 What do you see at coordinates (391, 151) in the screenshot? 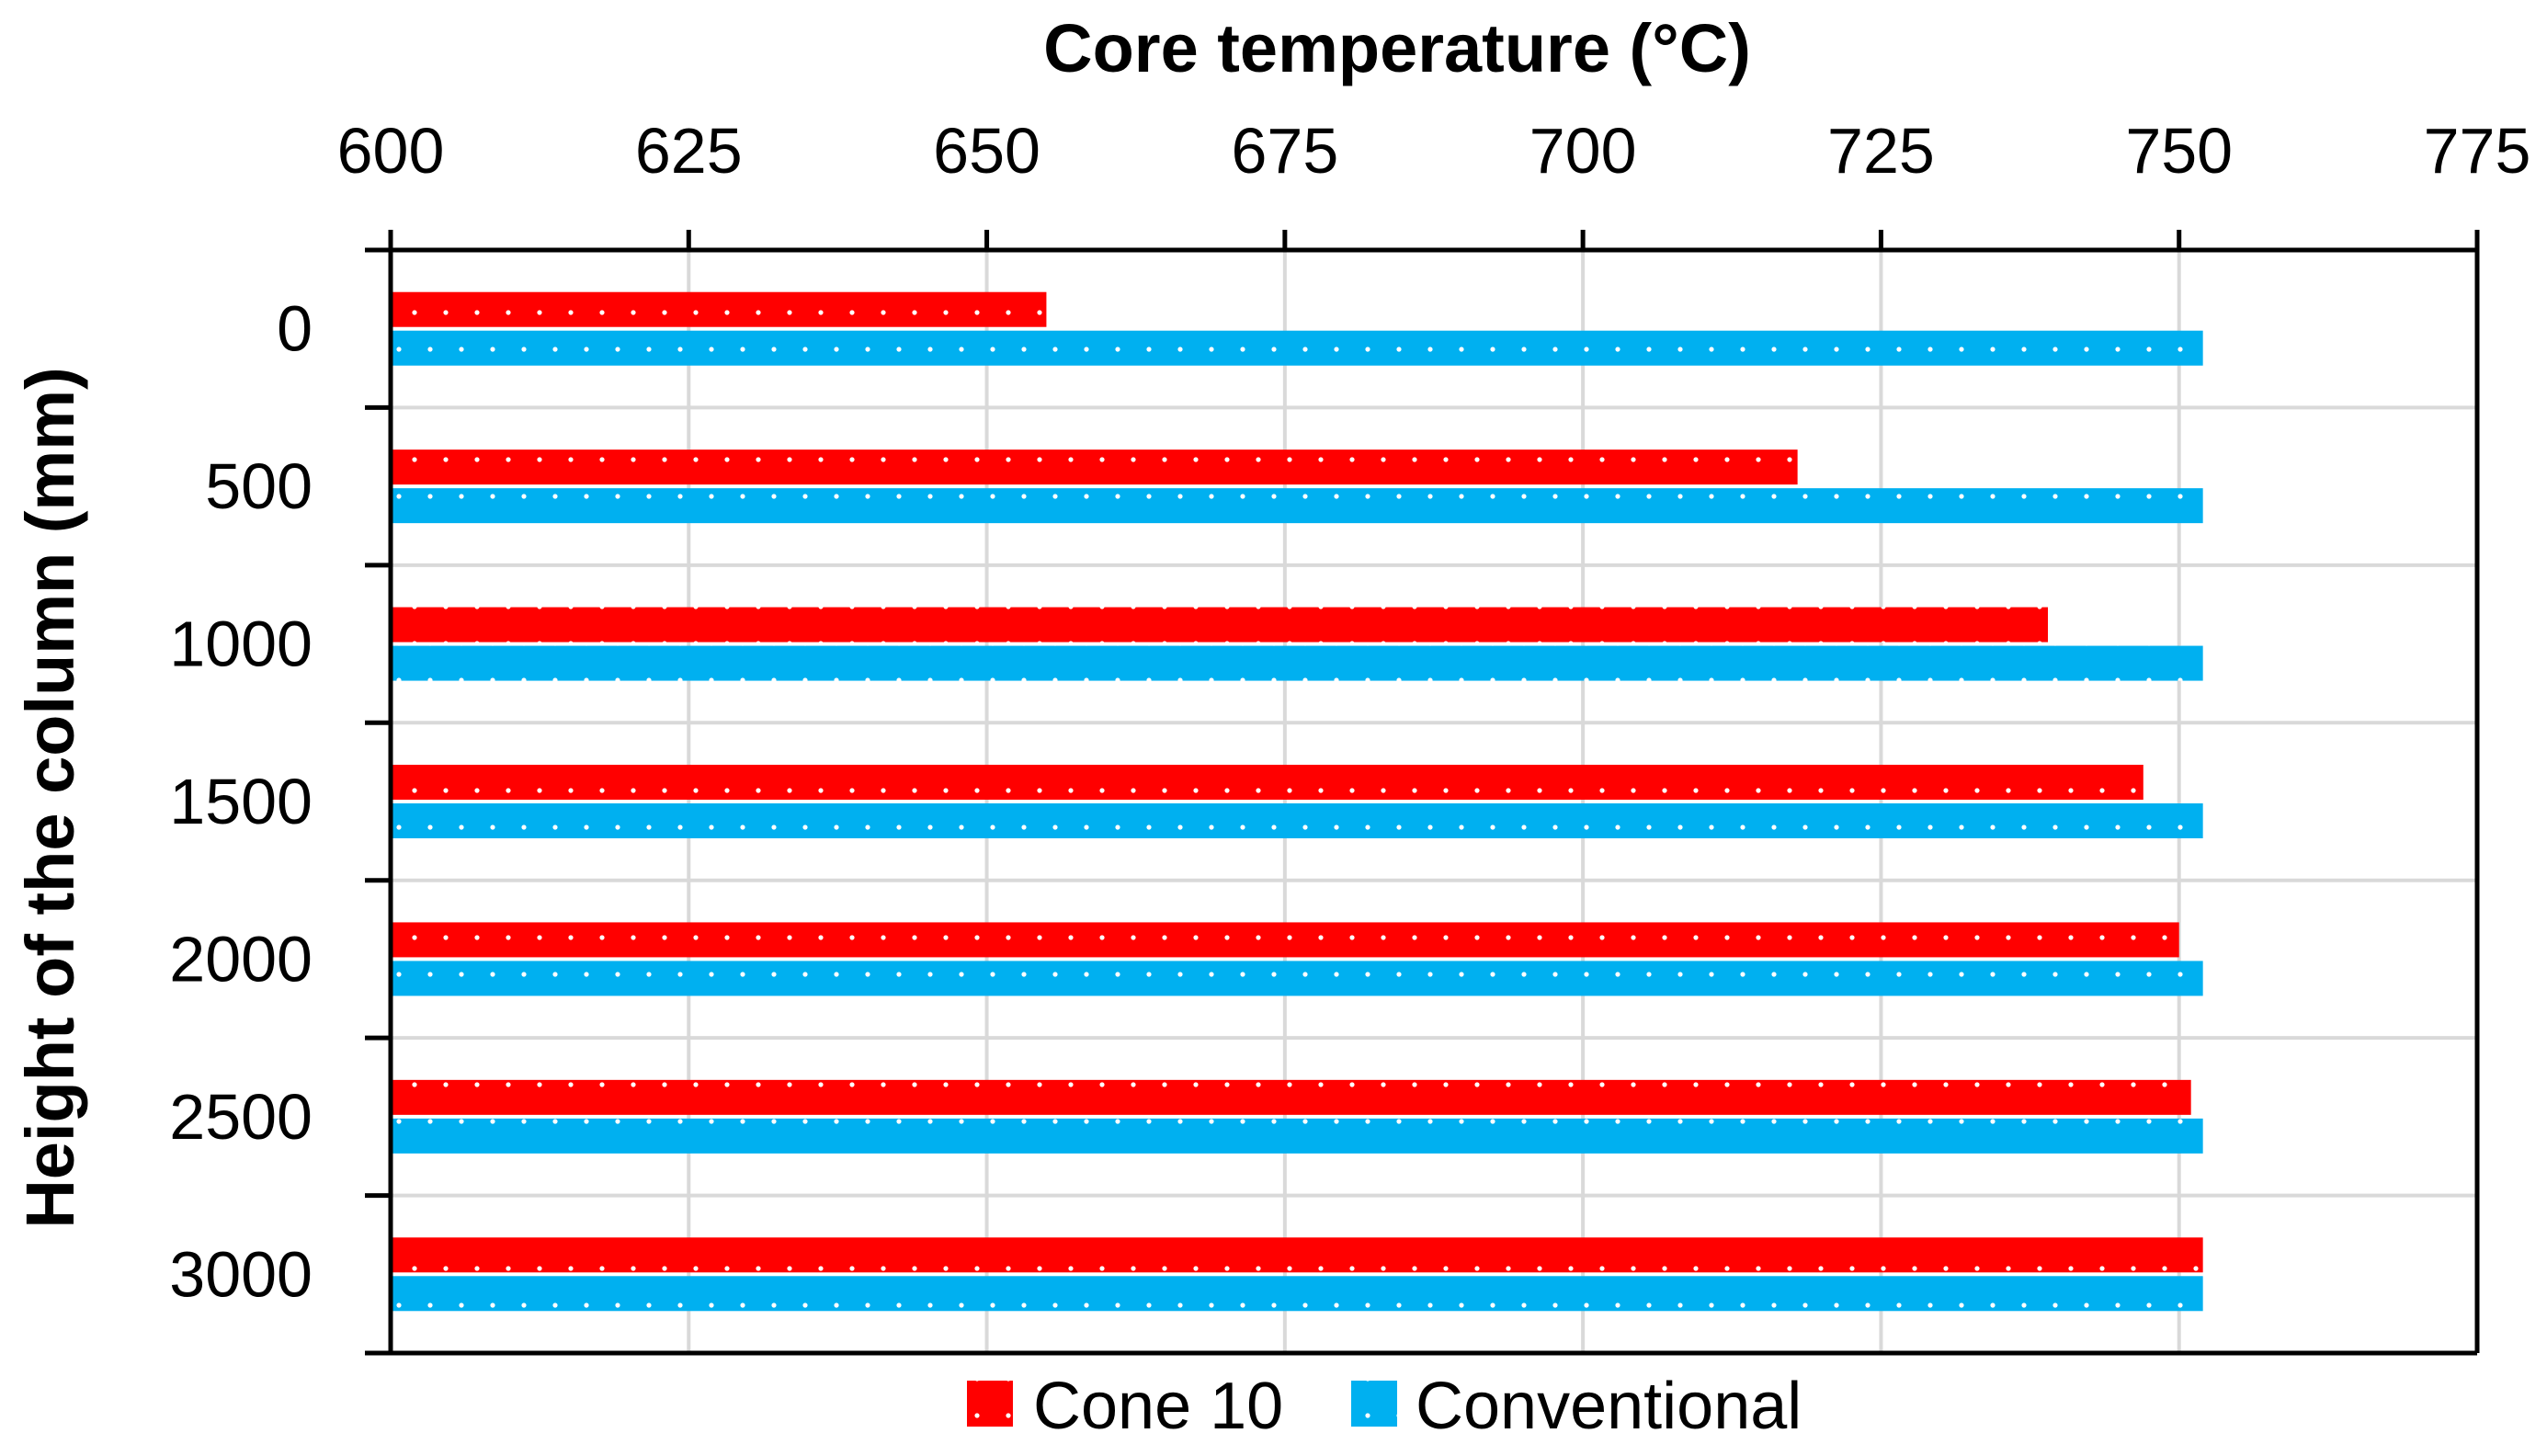
I see `x-tick-label: 600` at bounding box center [391, 151].